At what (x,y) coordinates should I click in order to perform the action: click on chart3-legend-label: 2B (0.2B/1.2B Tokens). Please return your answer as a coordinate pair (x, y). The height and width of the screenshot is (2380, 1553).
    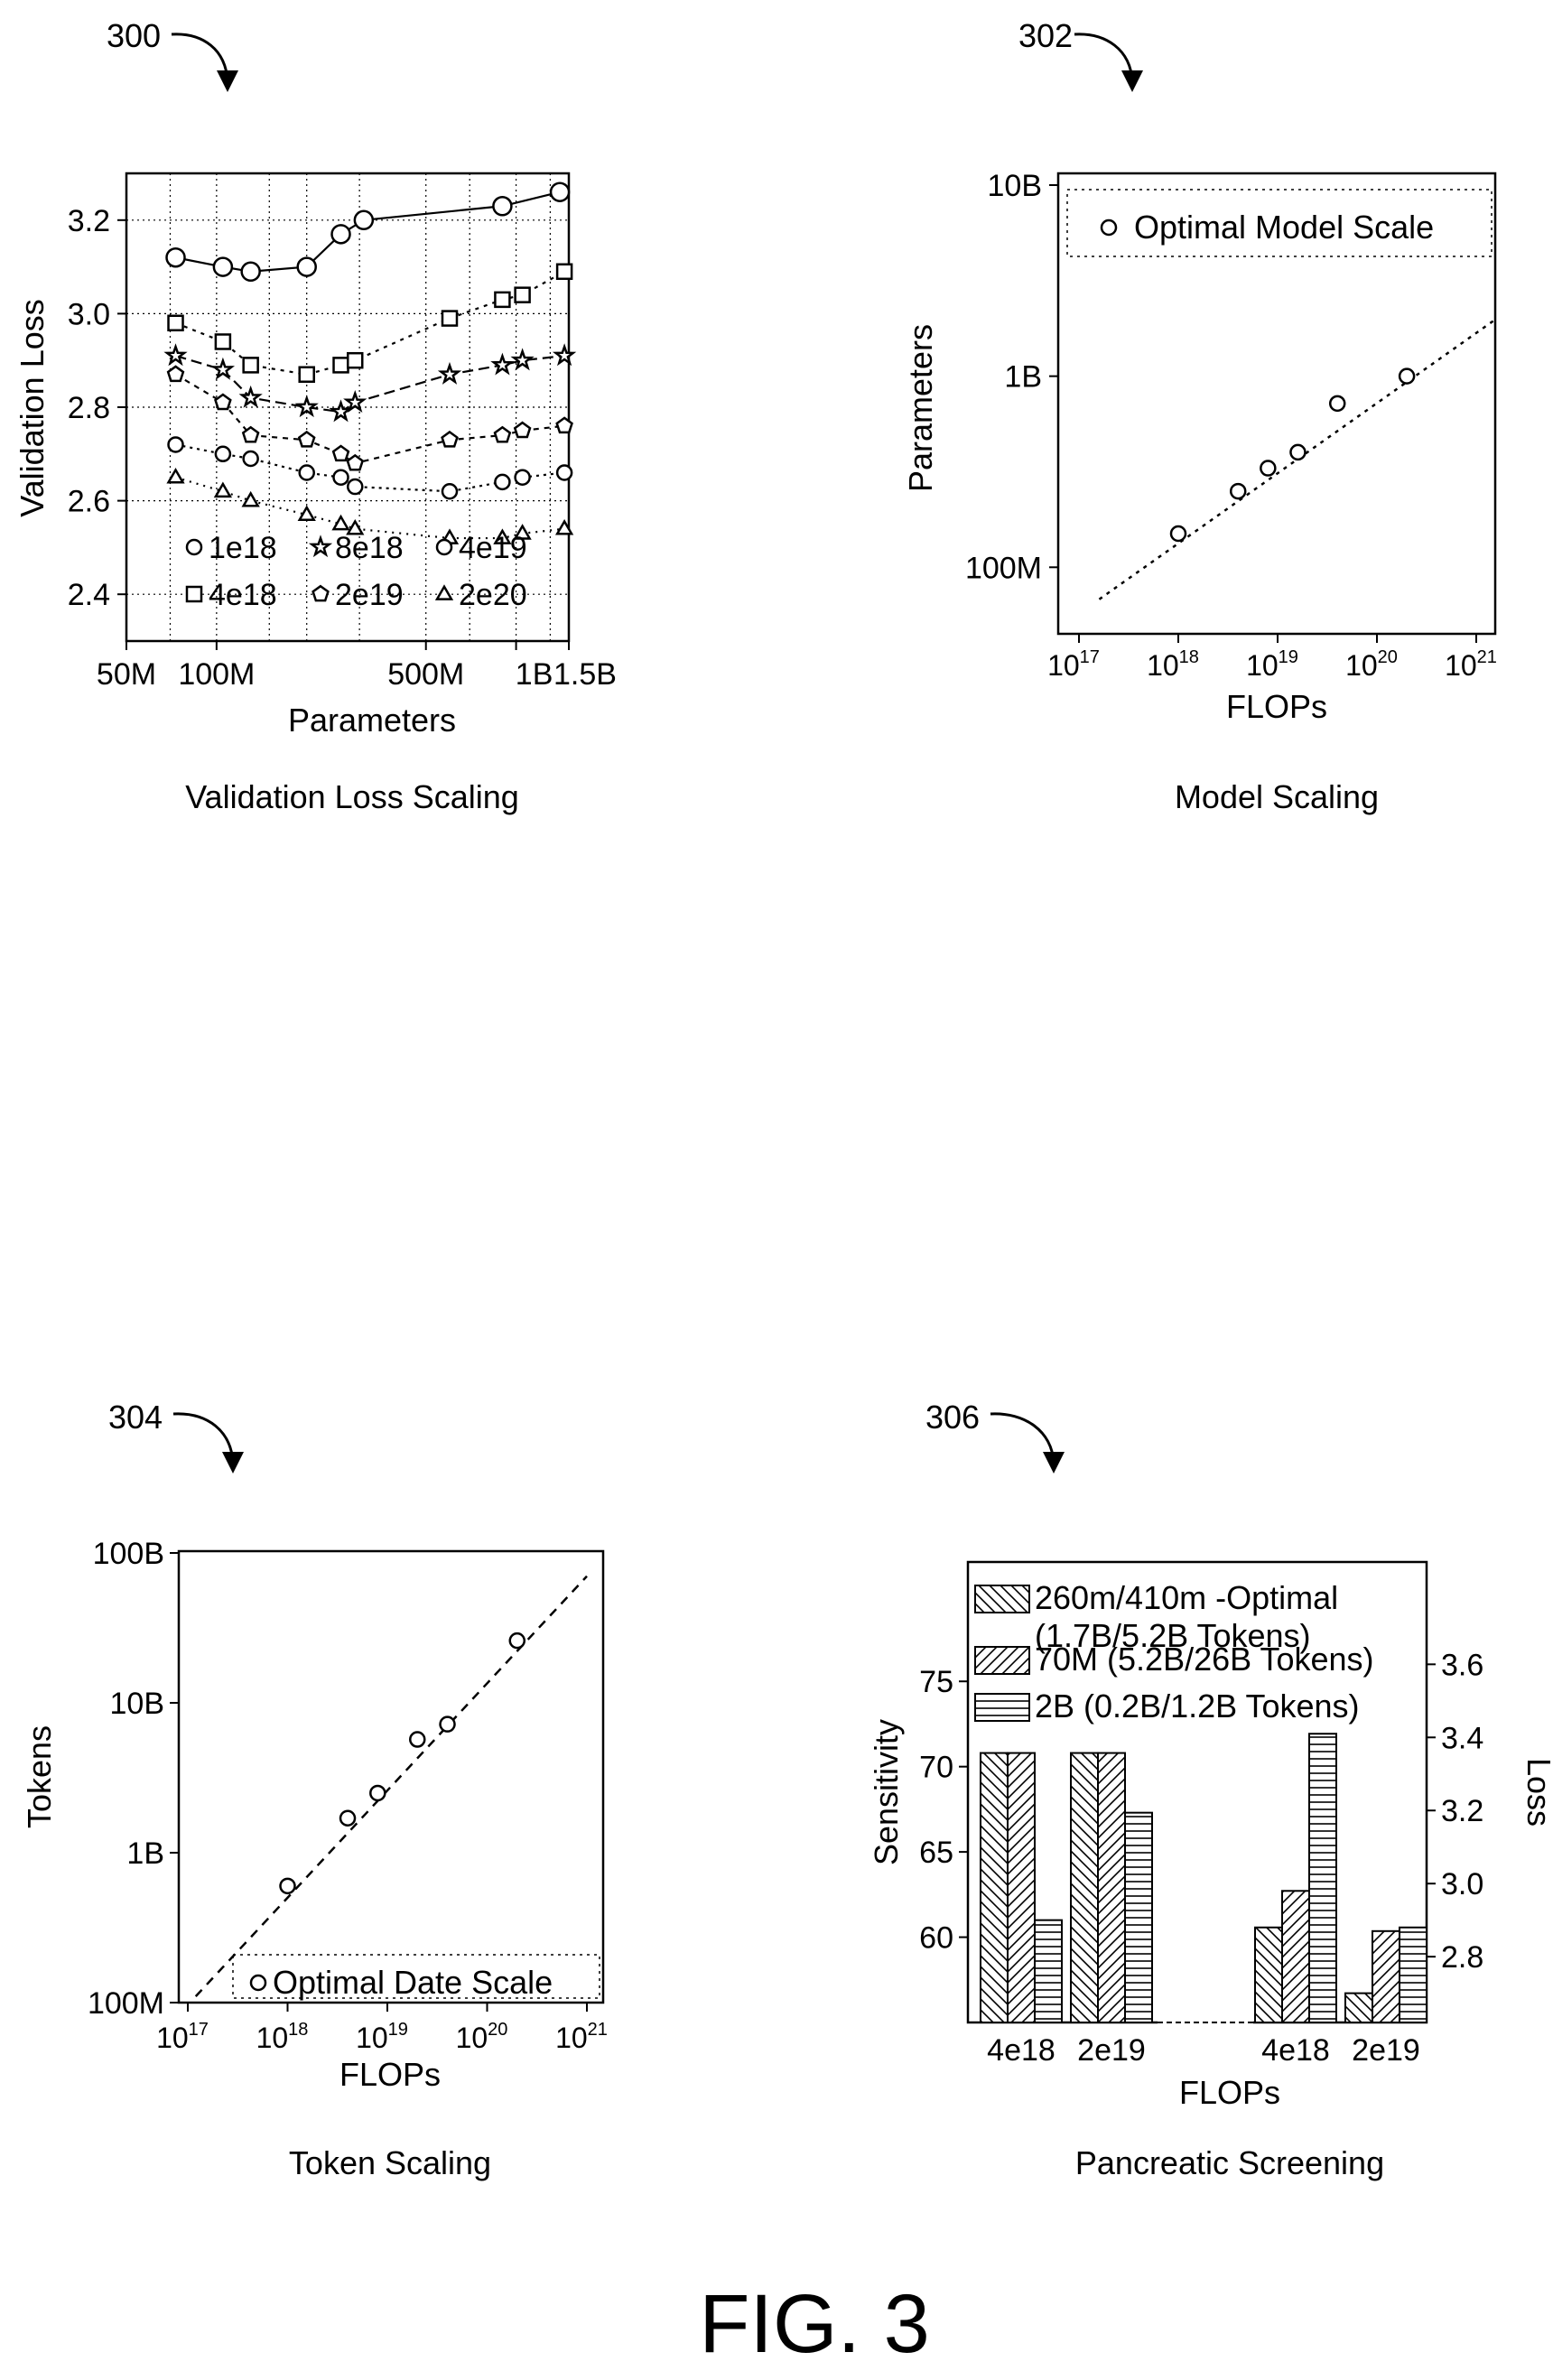
    Looking at the image, I should click on (1197, 1706).